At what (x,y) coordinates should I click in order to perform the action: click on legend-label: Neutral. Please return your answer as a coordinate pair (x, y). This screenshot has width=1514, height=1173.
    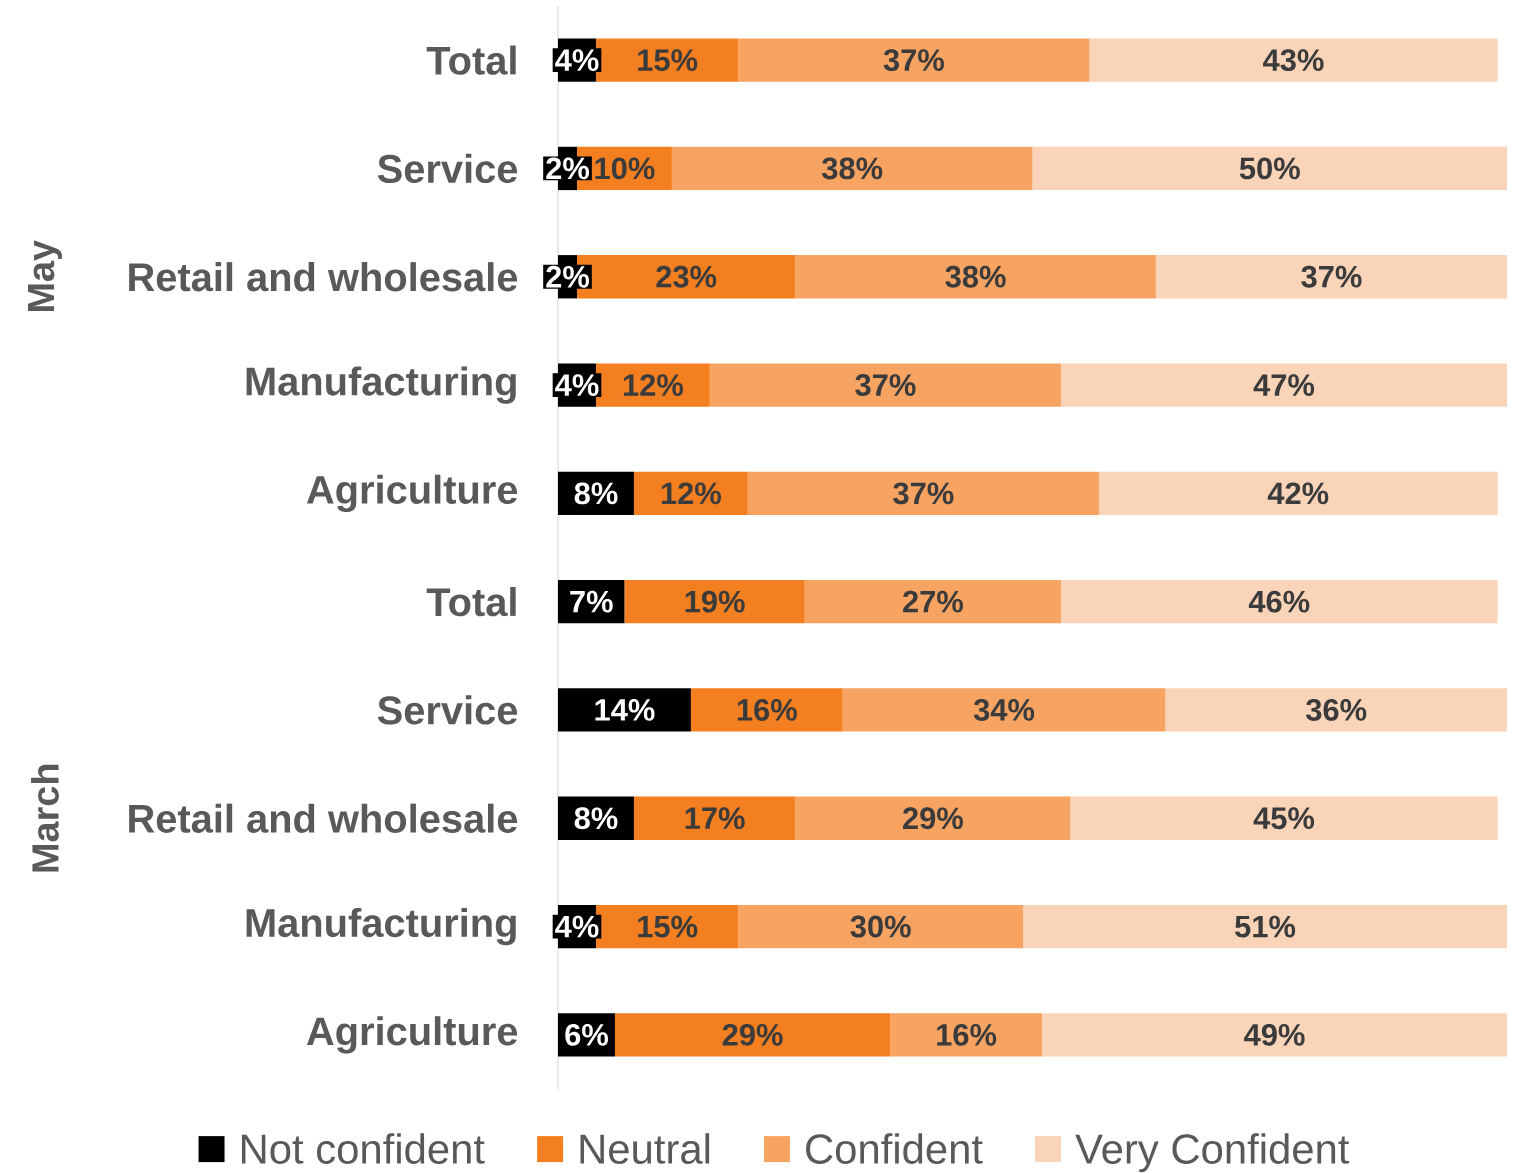
    Looking at the image, I should click on (645, 1148).